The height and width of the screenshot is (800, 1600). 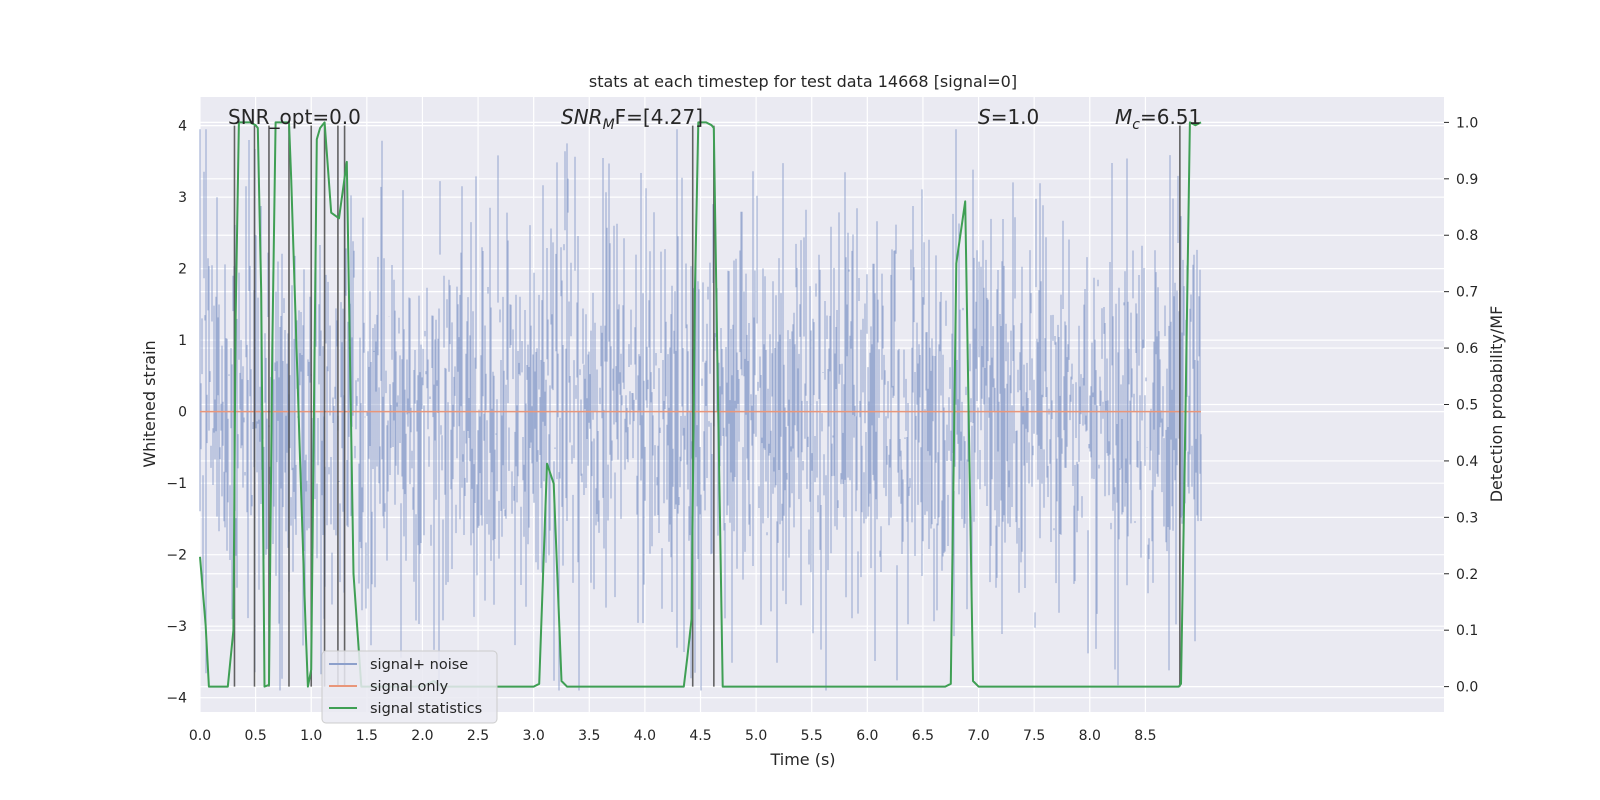 What do you see at coordinates (419, 665) in the screenshot?
I see `legend-label-noise: signal+ noise` at bounding box center [419, 665].